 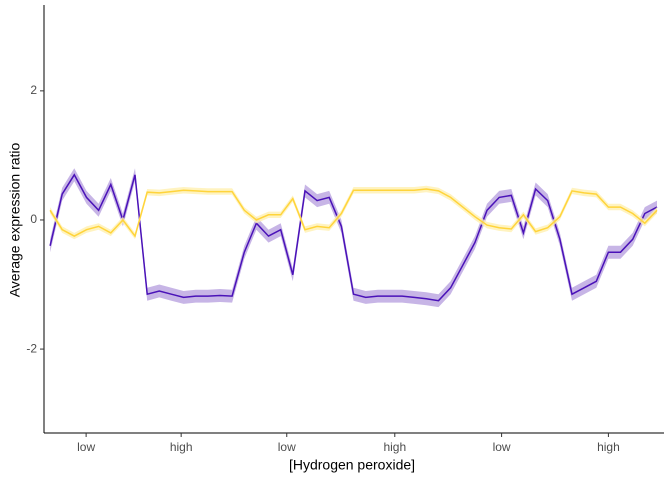 What do you see at coordinates (15, 219) in the screenshot?
I see `y-axis-label: Average expression ratio` at bounding box center [15, 219].